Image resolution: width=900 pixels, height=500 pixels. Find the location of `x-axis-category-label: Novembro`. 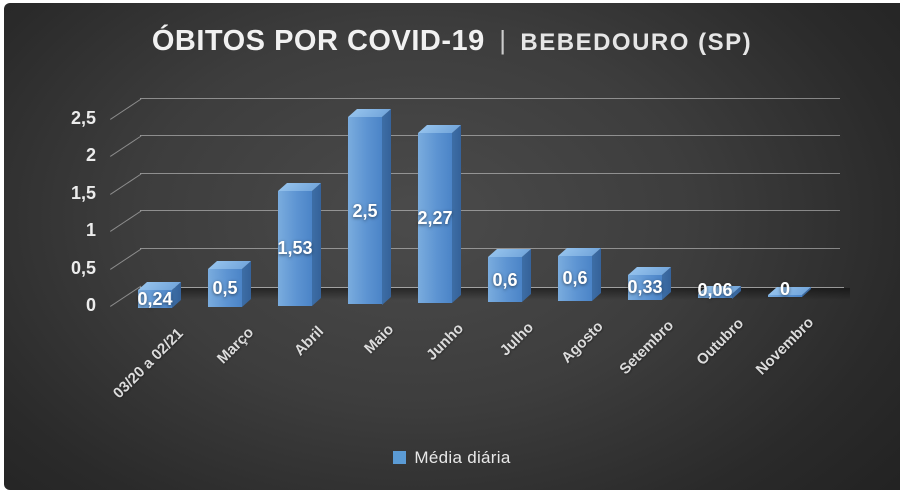

x-axis-category-label: Novembro is located at coordinates (785, 346).